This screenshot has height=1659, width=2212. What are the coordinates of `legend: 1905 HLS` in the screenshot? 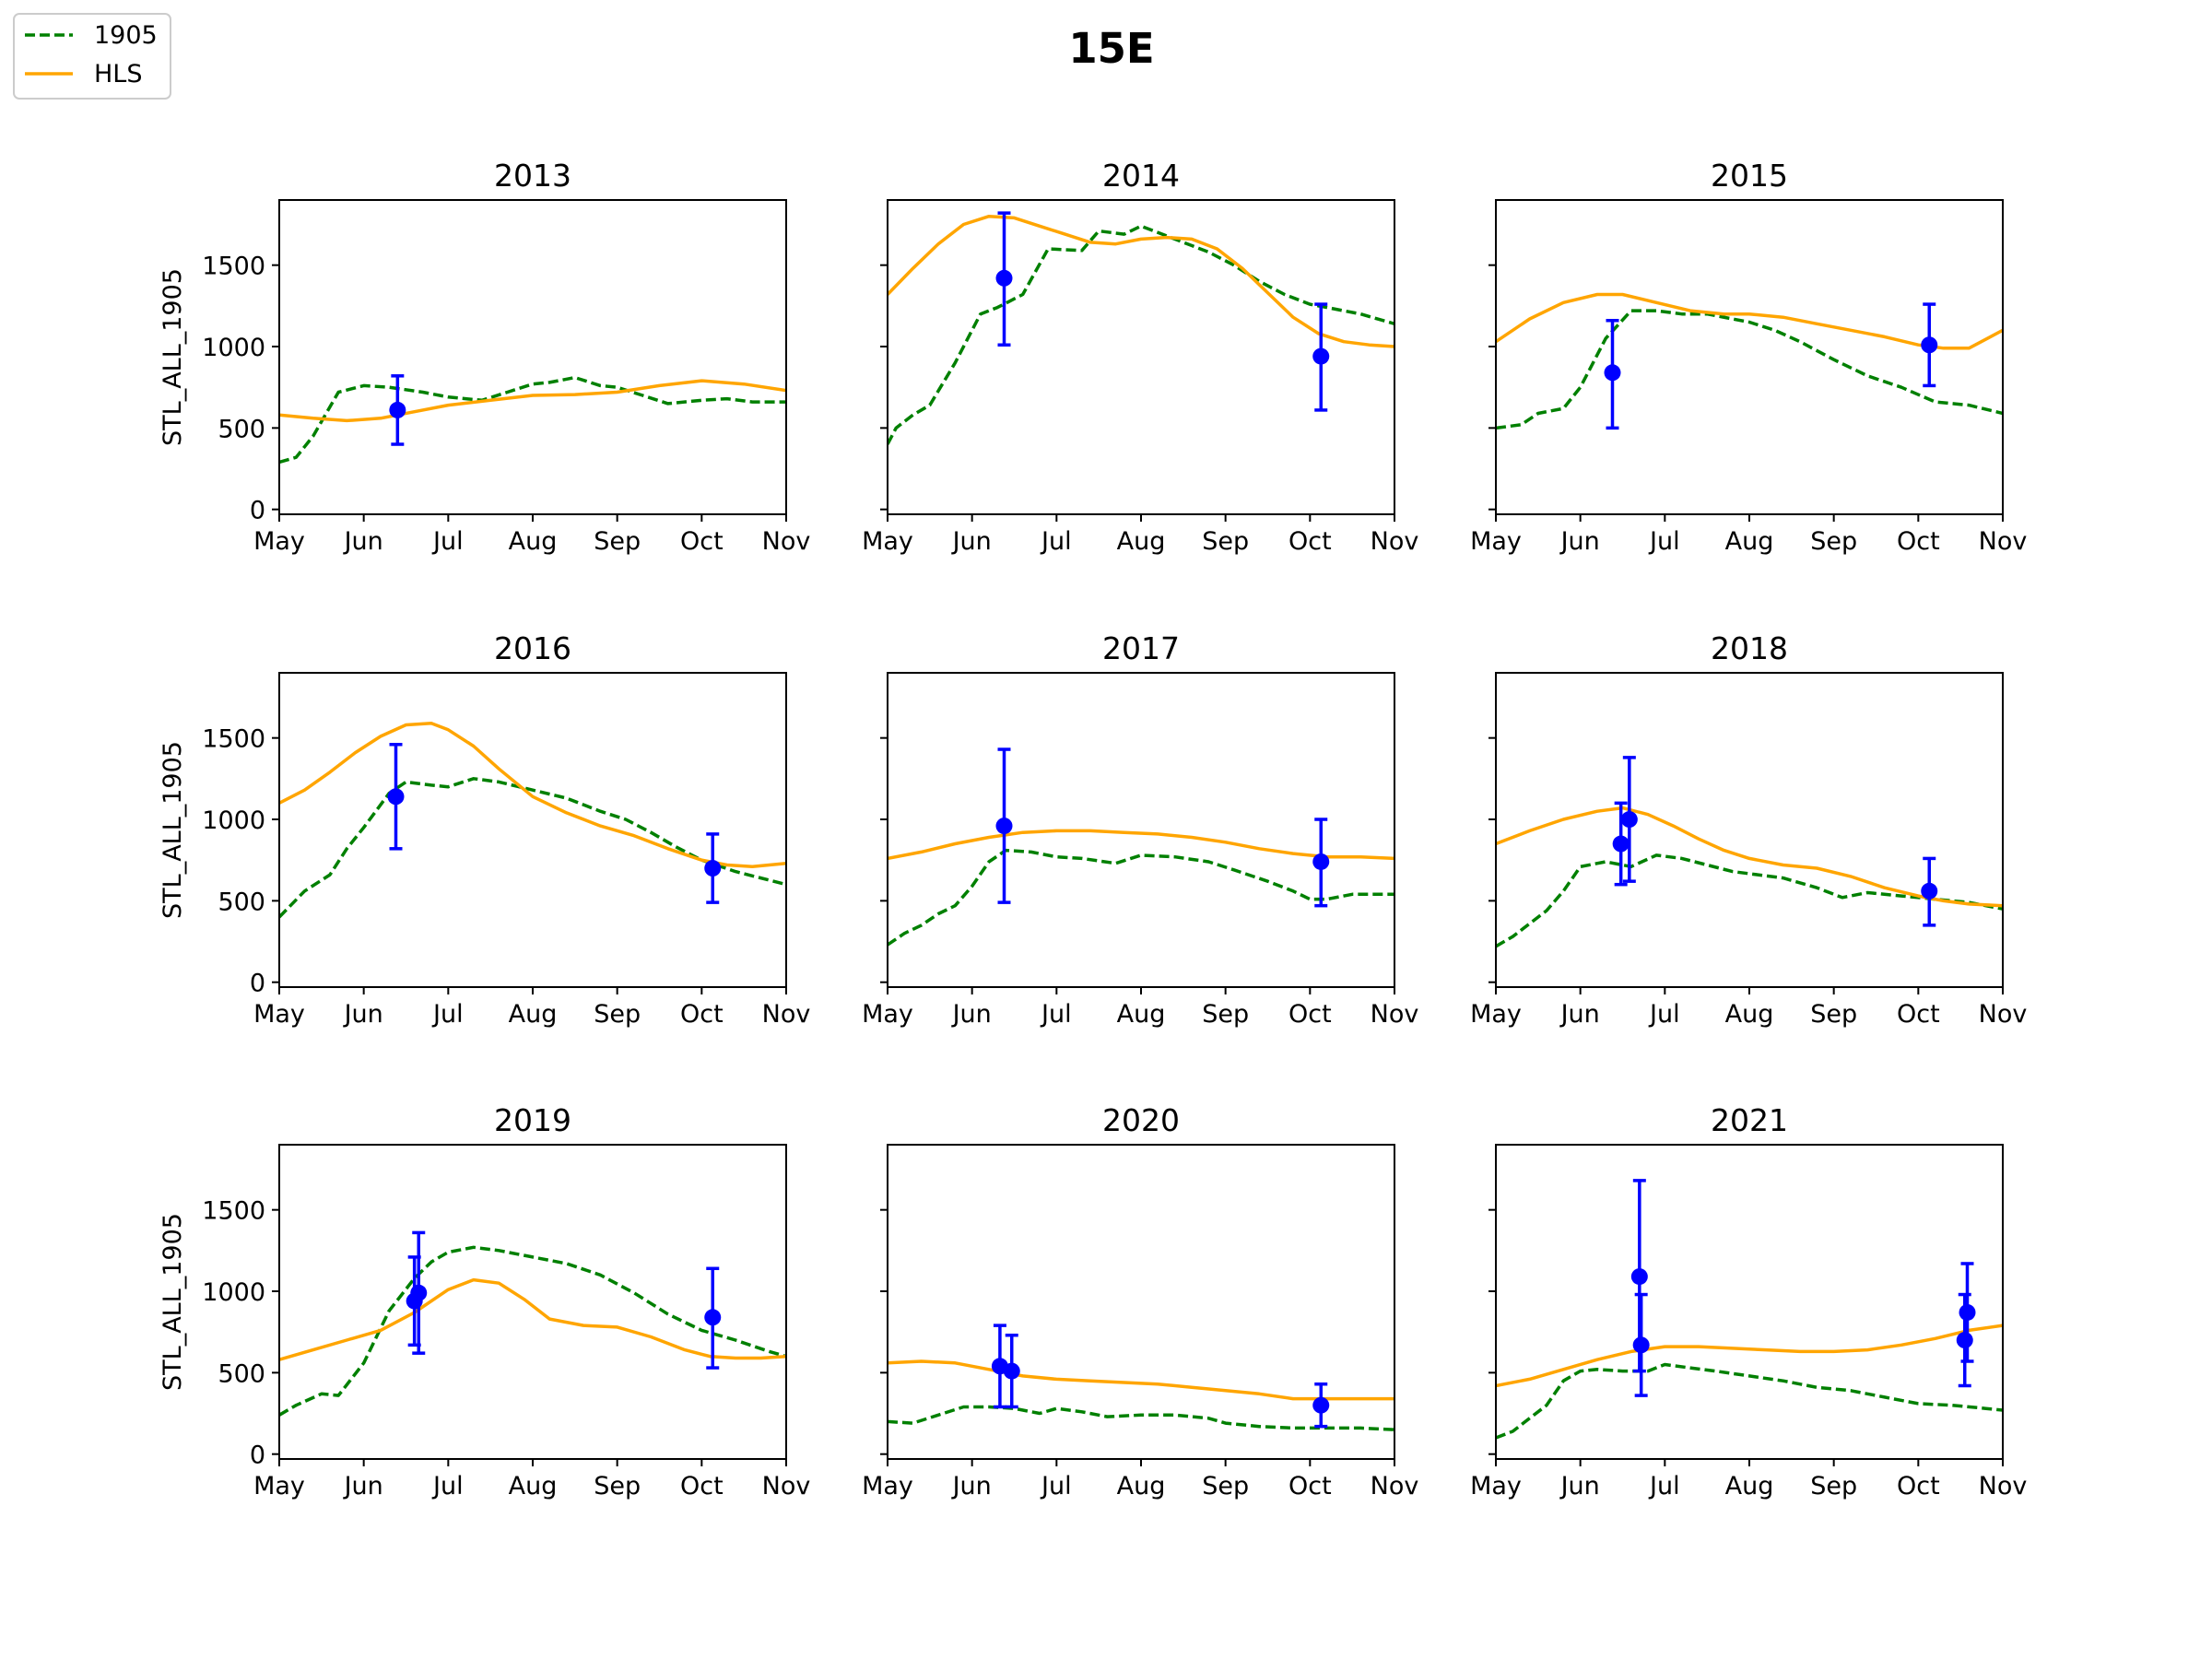 It's located at (92, 56).